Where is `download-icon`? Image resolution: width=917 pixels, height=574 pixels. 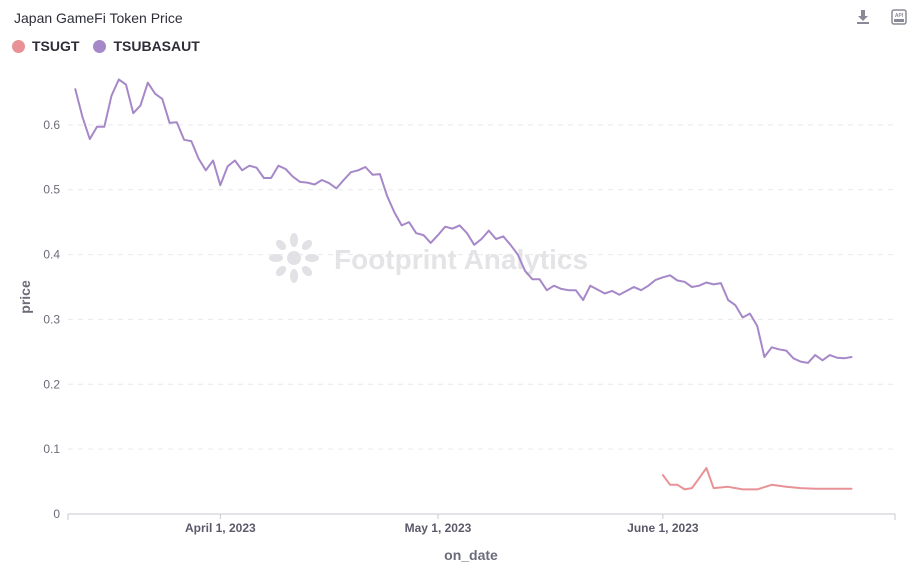
download-icon is located at coordinates (863, 17).